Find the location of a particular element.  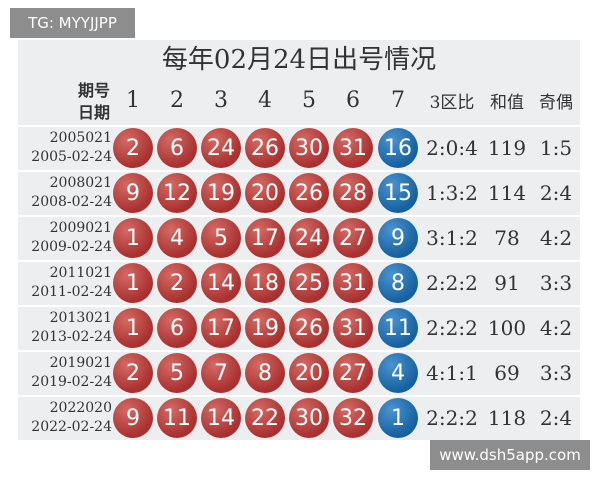

zone: 4:1:1 is located at coordinates (452, 373).